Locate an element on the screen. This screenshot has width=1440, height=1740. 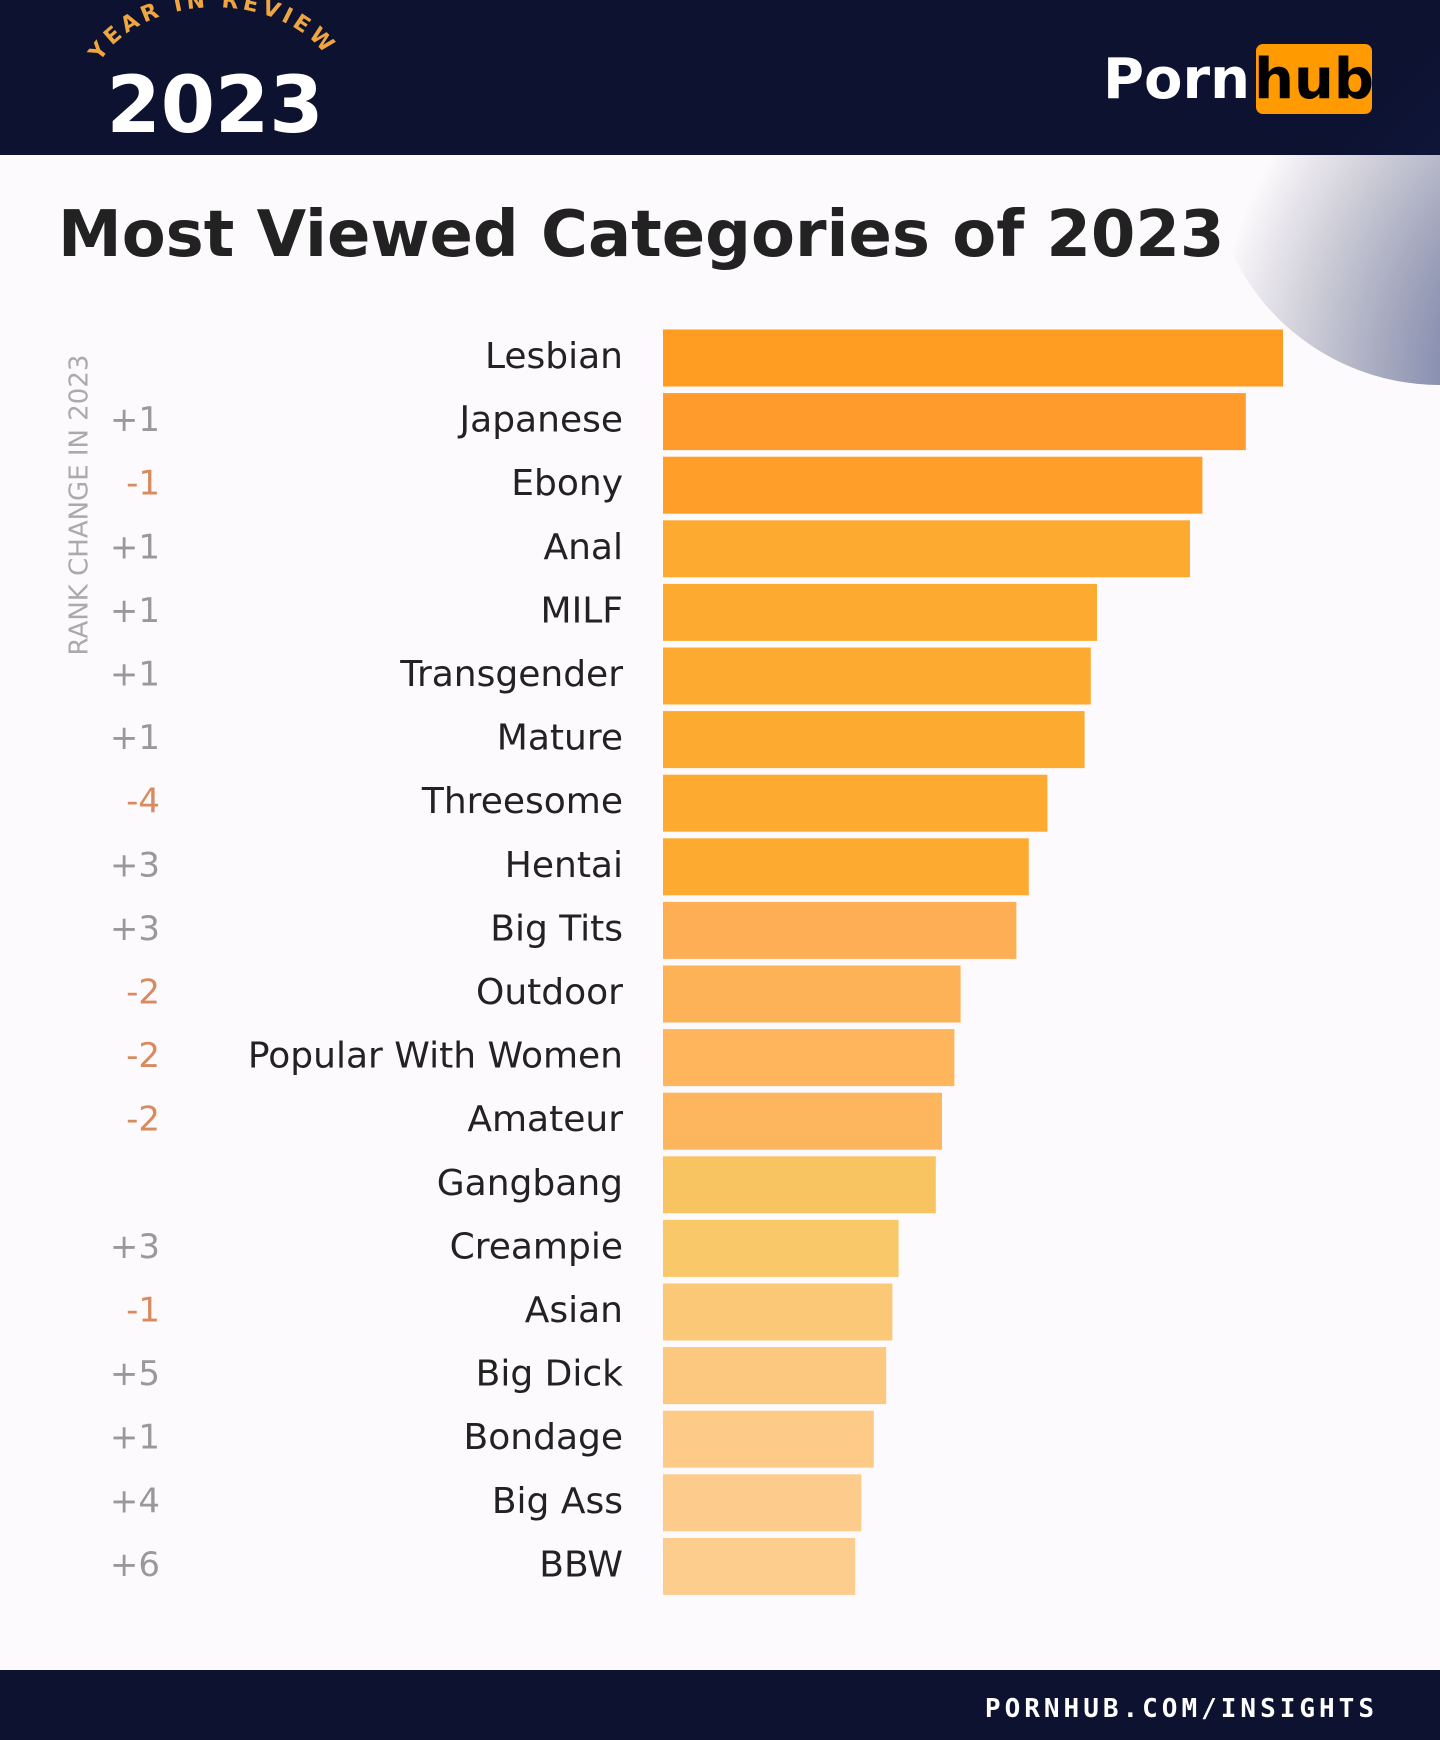
logo-right: hub is located at coordinates (1314, 79).